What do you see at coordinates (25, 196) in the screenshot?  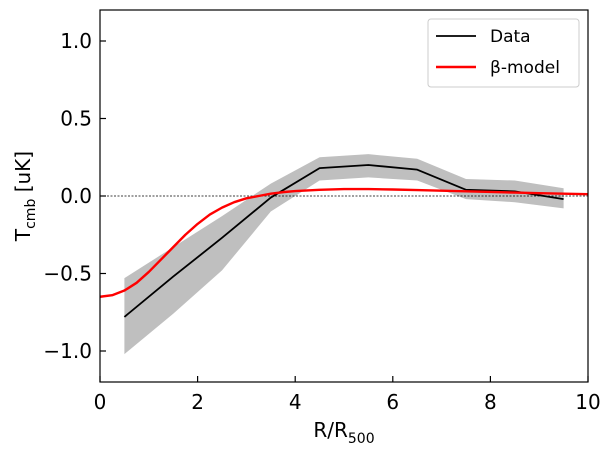 I see `y-axis-label: Tcmb [uK]` at bounding box center [25, 196].